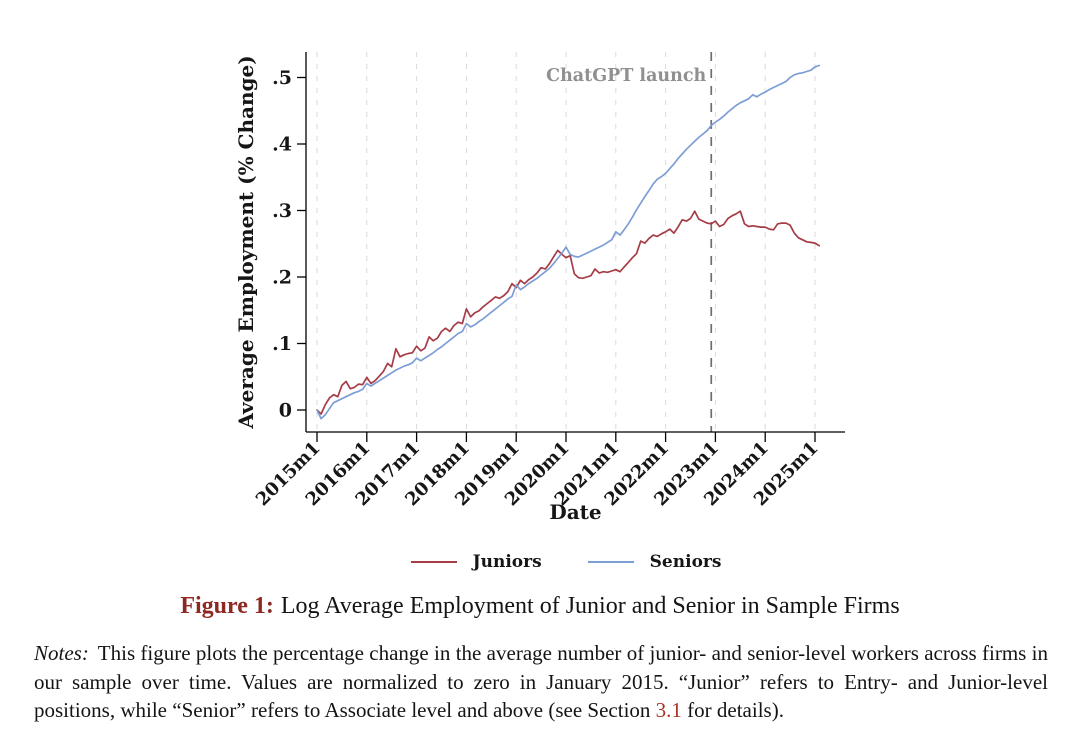 Image resolution: width=1080 pixels, height=755 pixels. I want to click on legend-item-juniors: Juniors, so click(476, 562).